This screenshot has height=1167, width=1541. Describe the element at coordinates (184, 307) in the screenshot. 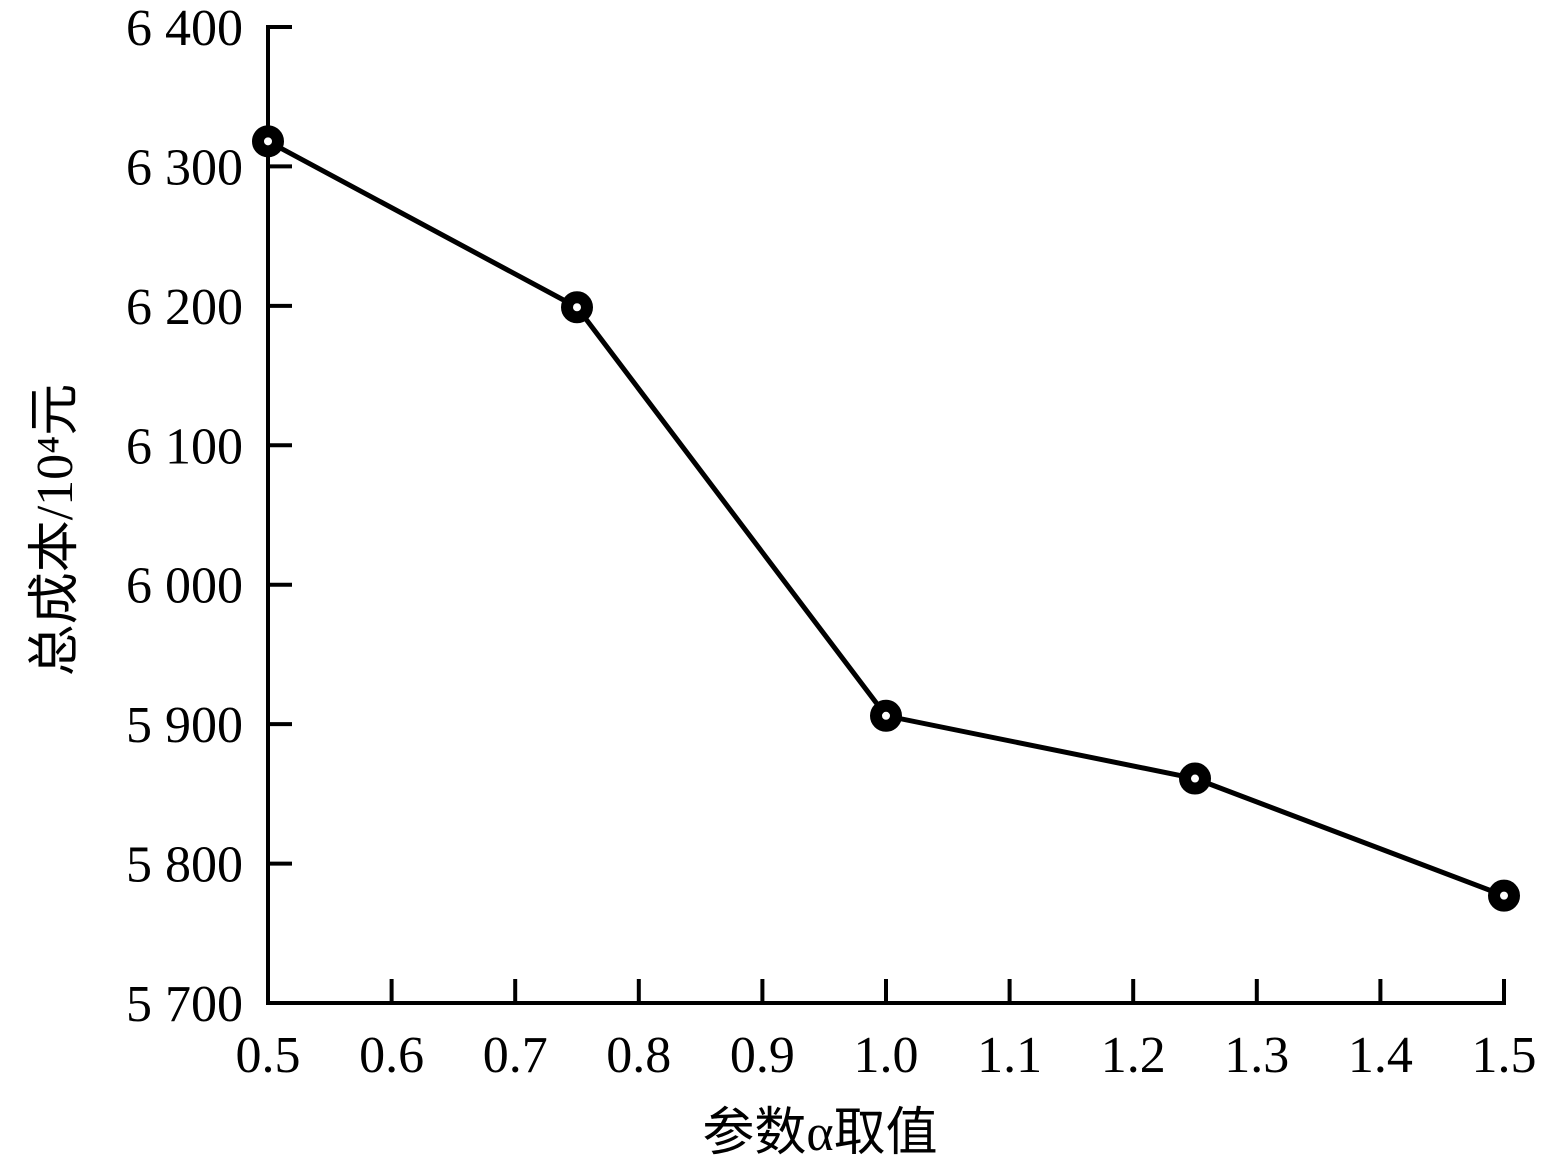

I see `y-tick-label: 6 200` at that location.